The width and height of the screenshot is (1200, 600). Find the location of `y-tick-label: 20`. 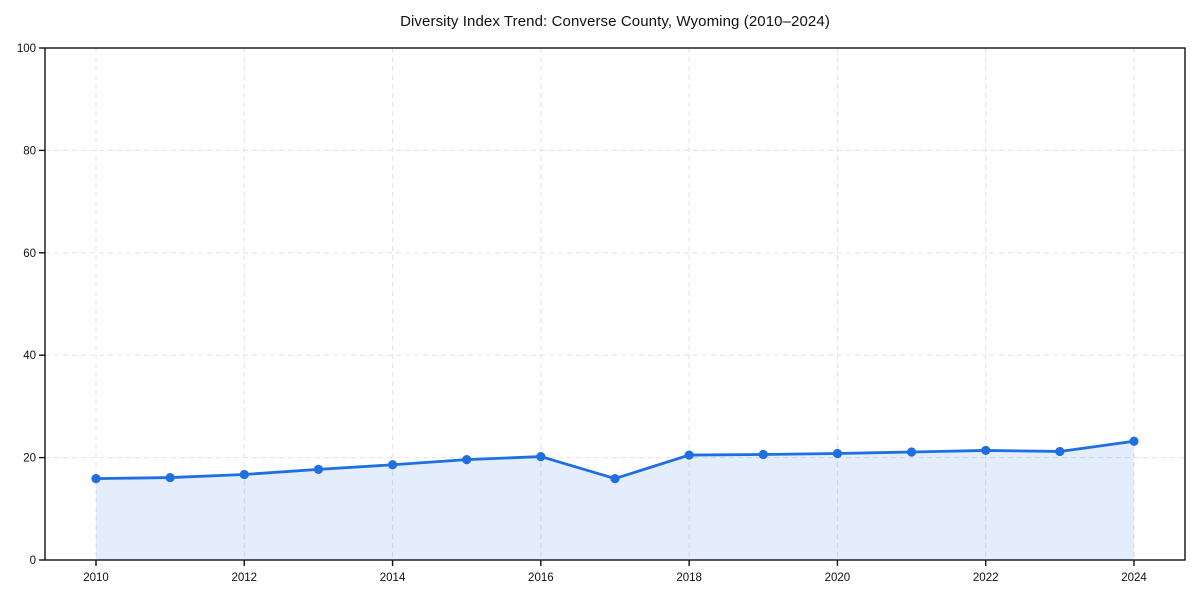

y-tick-label: 20 is located at coordinates (29, 459).